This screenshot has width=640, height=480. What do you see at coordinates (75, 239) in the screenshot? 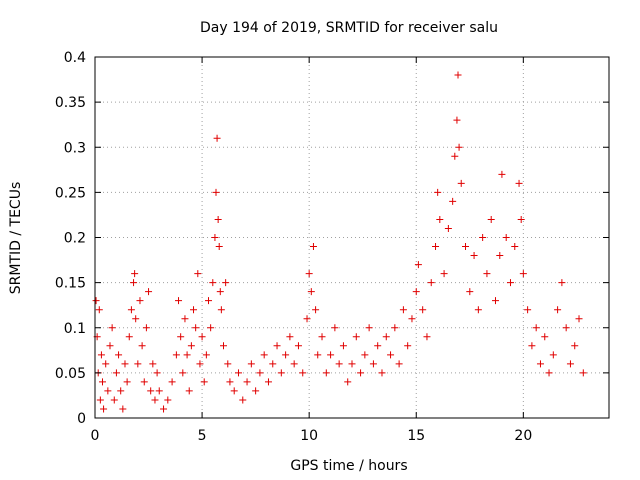
I see `y-tick-label: 0.2` at bounding box center [75, 239].